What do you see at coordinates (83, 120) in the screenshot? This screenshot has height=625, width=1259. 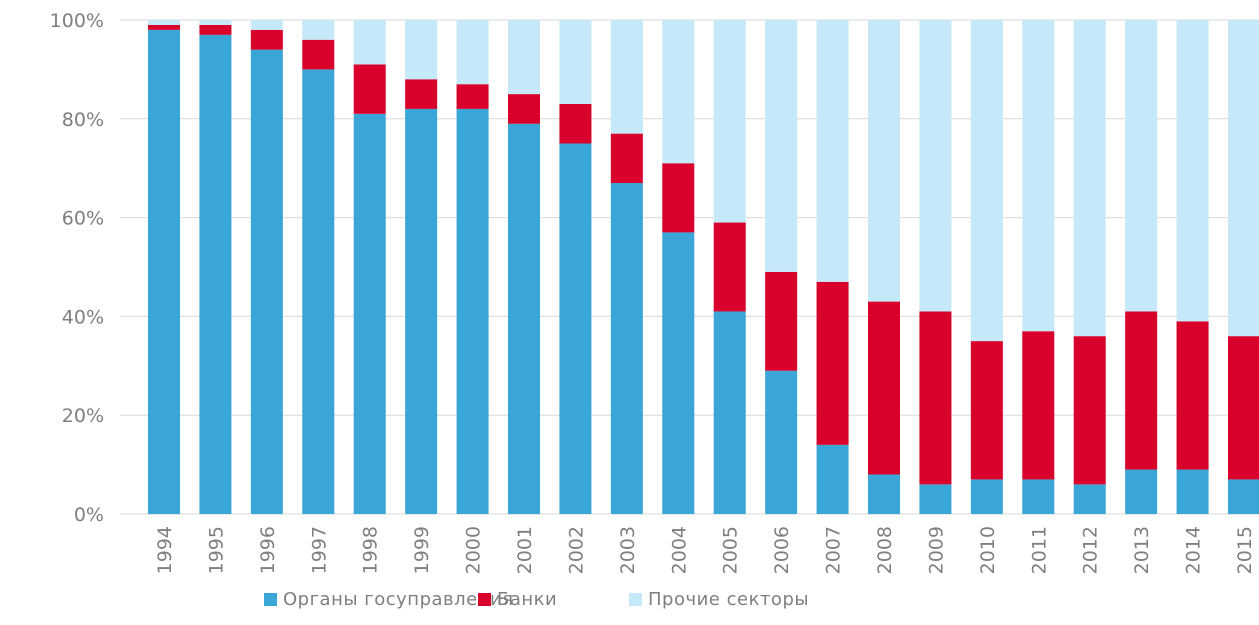 I see `y-tick-label: 80%` at bounding box center [83, 120].